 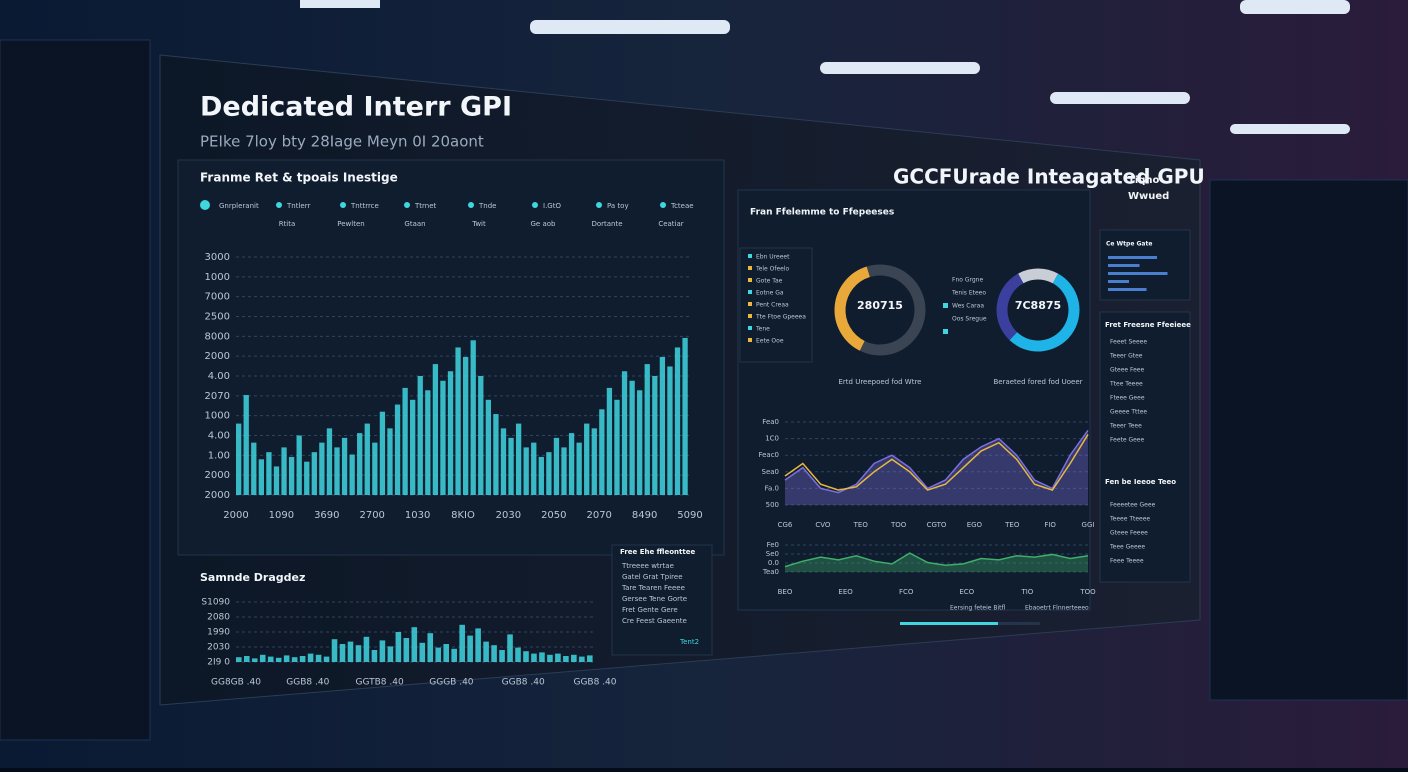 What do you see at coordinates (1088, 525) in the screenshot?
I see `x-tick-label: GGI` at bounding box center [1088, 525].